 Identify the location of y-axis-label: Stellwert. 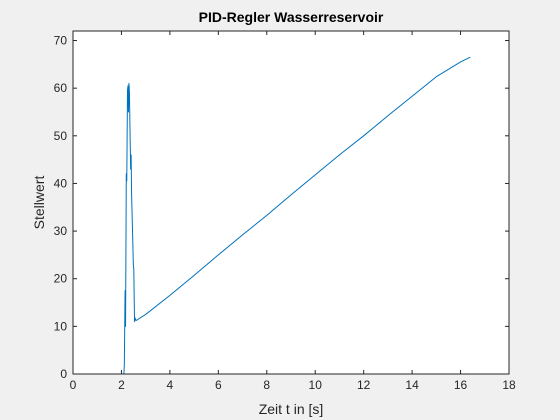
(39, 203).